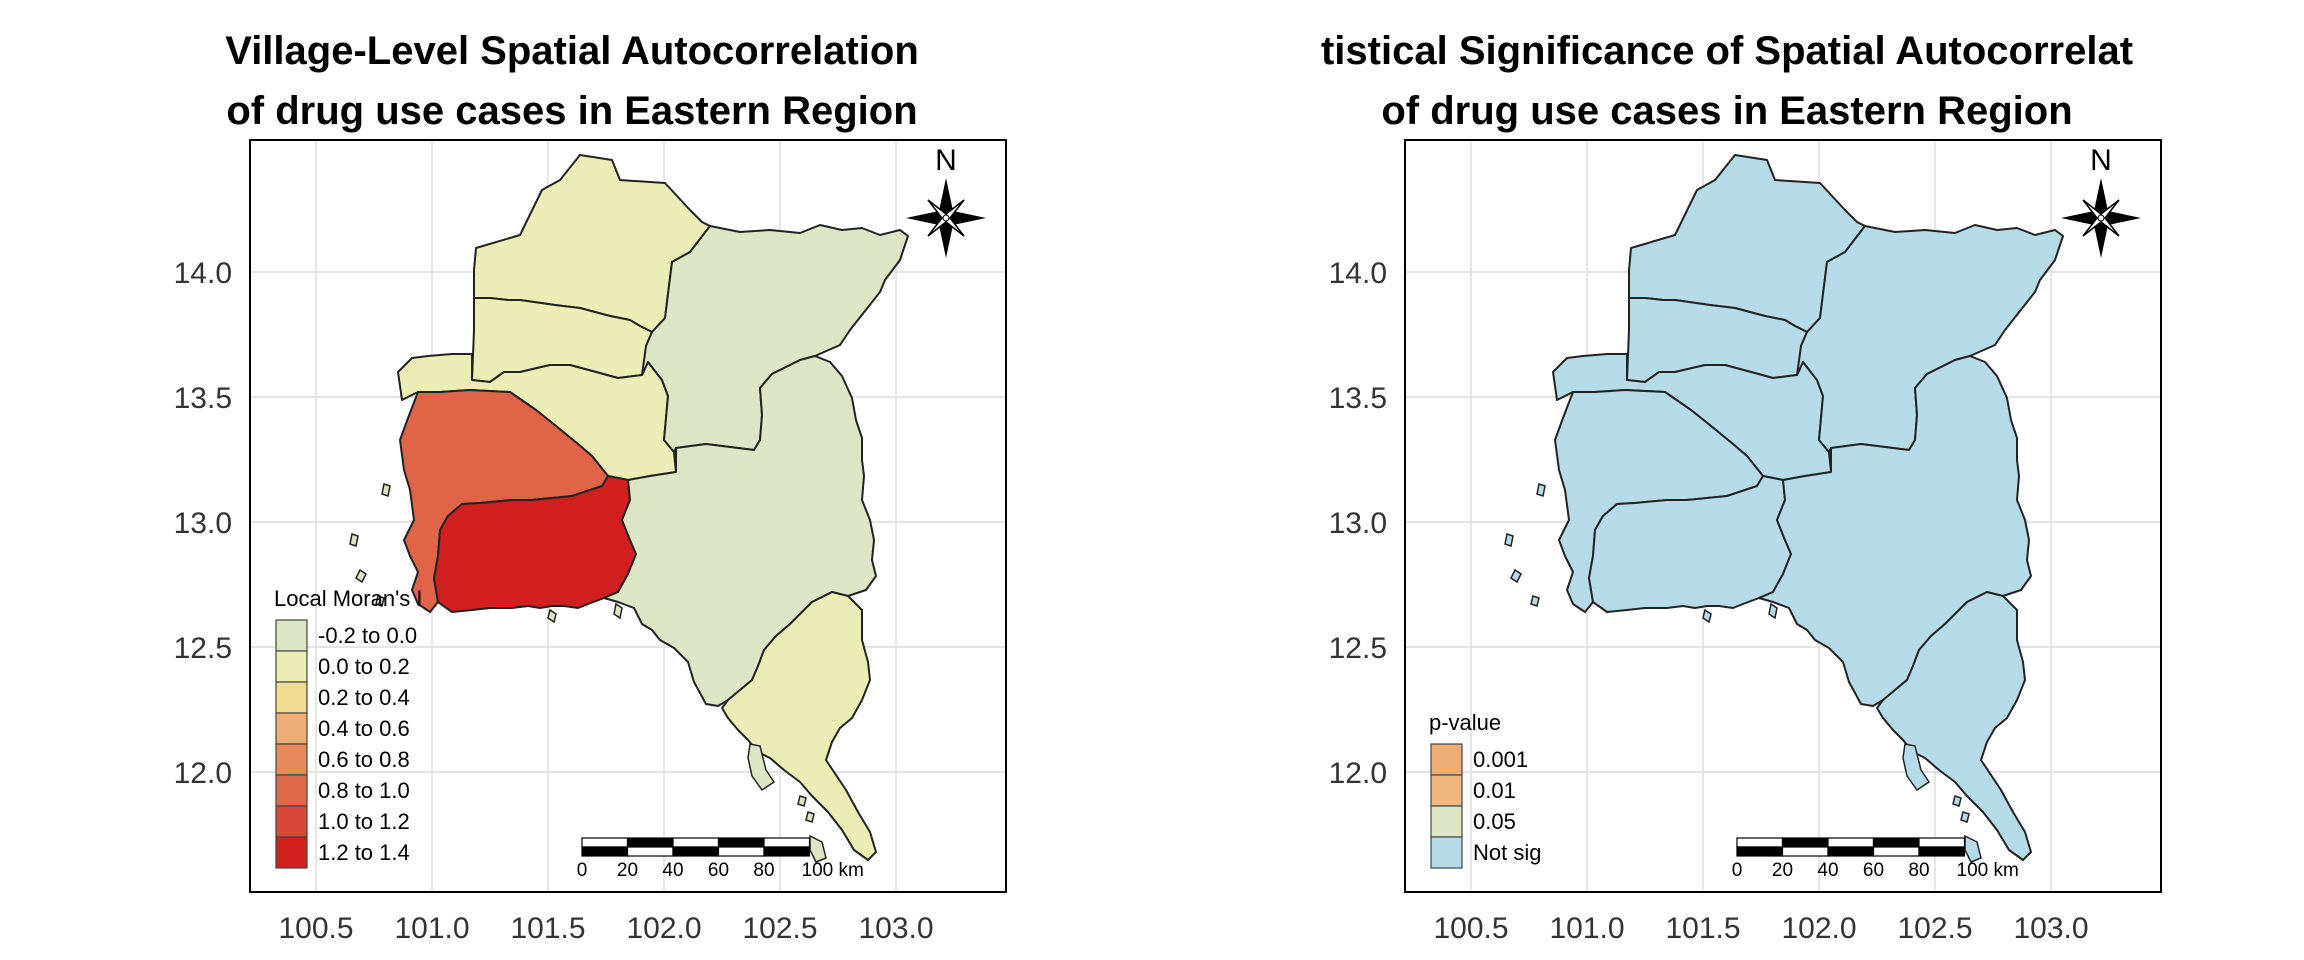  What do you see at coordinates (1500, 759) in the screenshot?
I see `legend-item-label: 0.001` at bounding box center [1500, 759].